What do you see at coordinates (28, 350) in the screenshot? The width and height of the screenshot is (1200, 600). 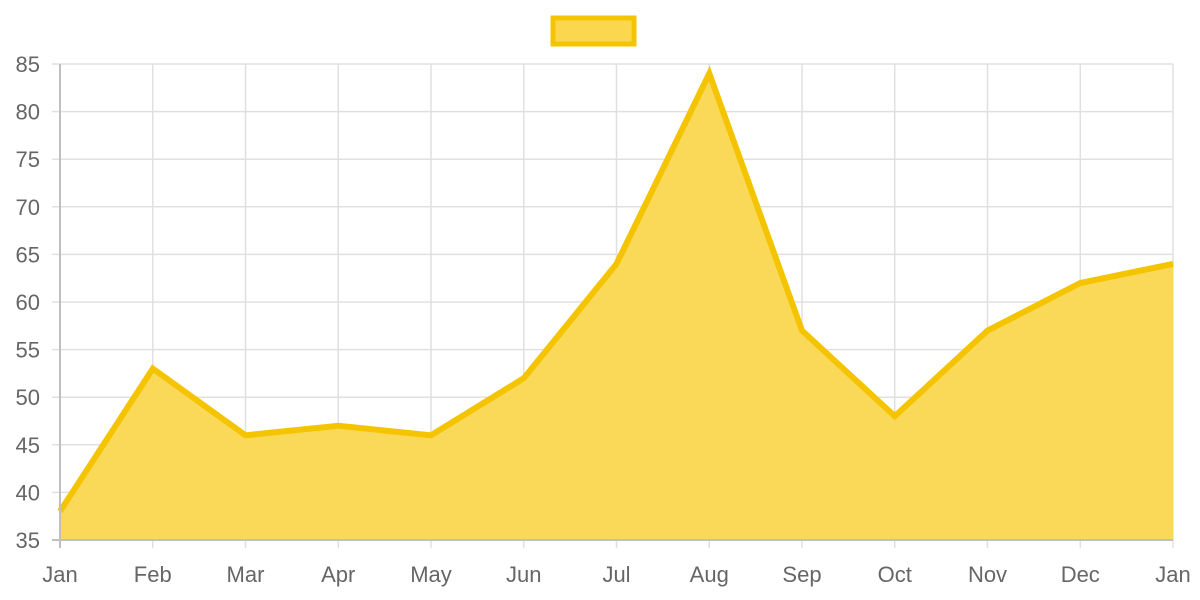 I see `y-tick-label: 55` at bounding box center [28, 350].